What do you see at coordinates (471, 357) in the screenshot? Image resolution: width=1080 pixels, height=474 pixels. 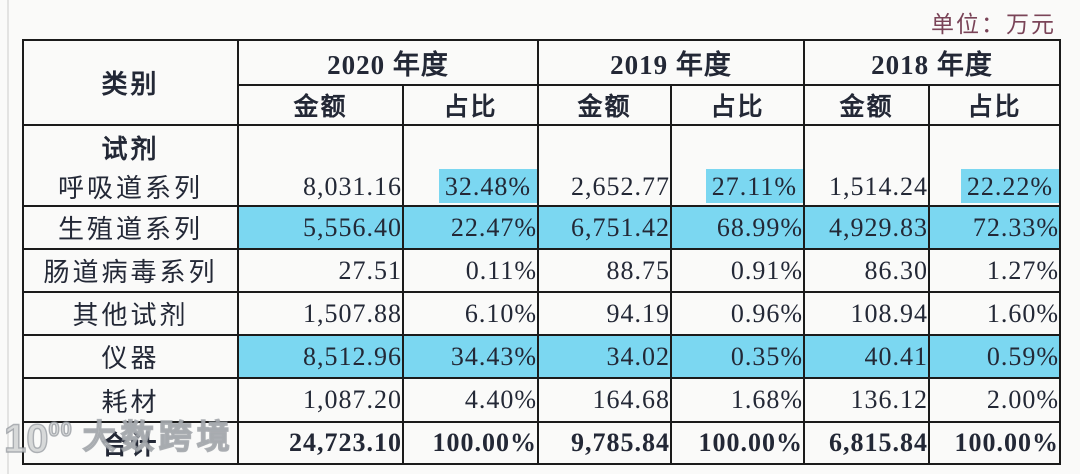 I see `ratio-cell: 34.43%` at bounding box center [471, 357].